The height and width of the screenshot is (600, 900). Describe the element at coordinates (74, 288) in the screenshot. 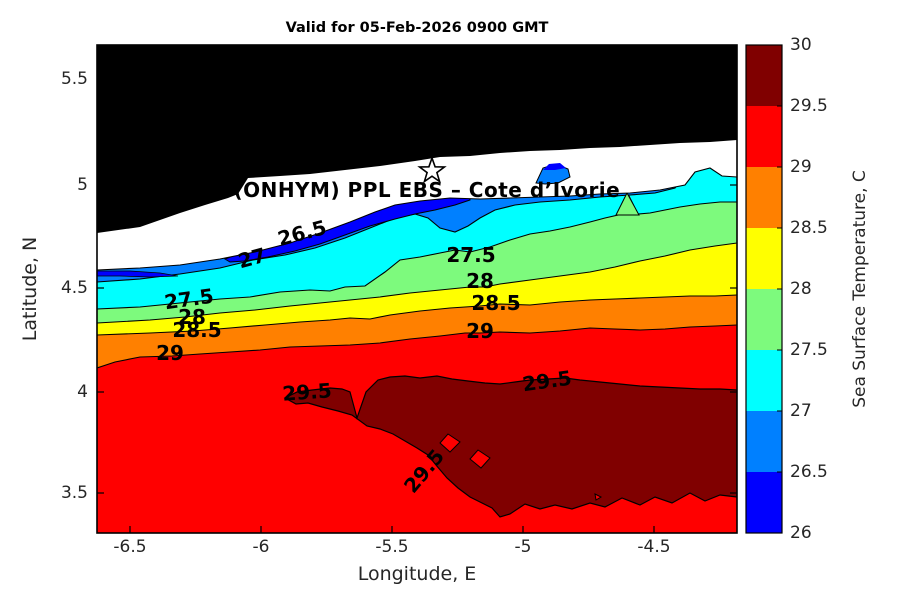

I see `y-tick-label: 4.5` at that location.